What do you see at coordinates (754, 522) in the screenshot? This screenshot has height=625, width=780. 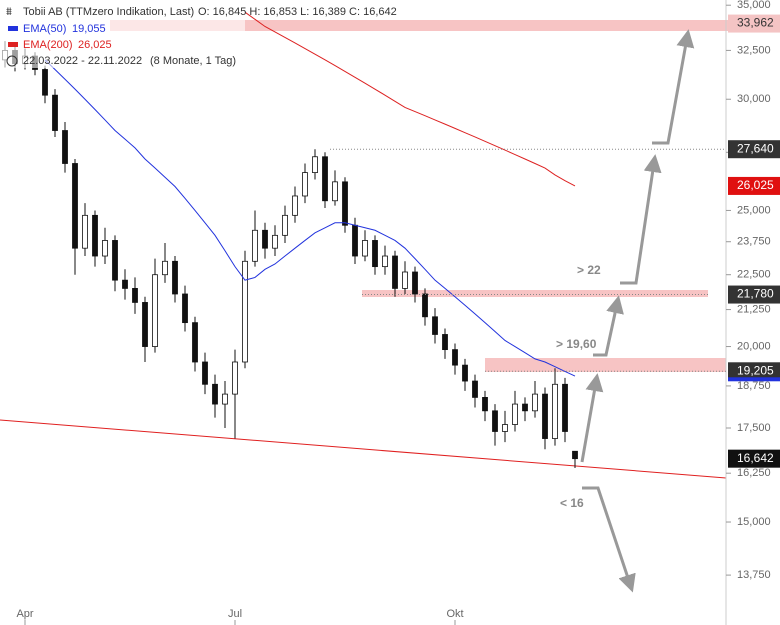 I see `y-tick-label: 15,000` at bounding box center [754, 522].